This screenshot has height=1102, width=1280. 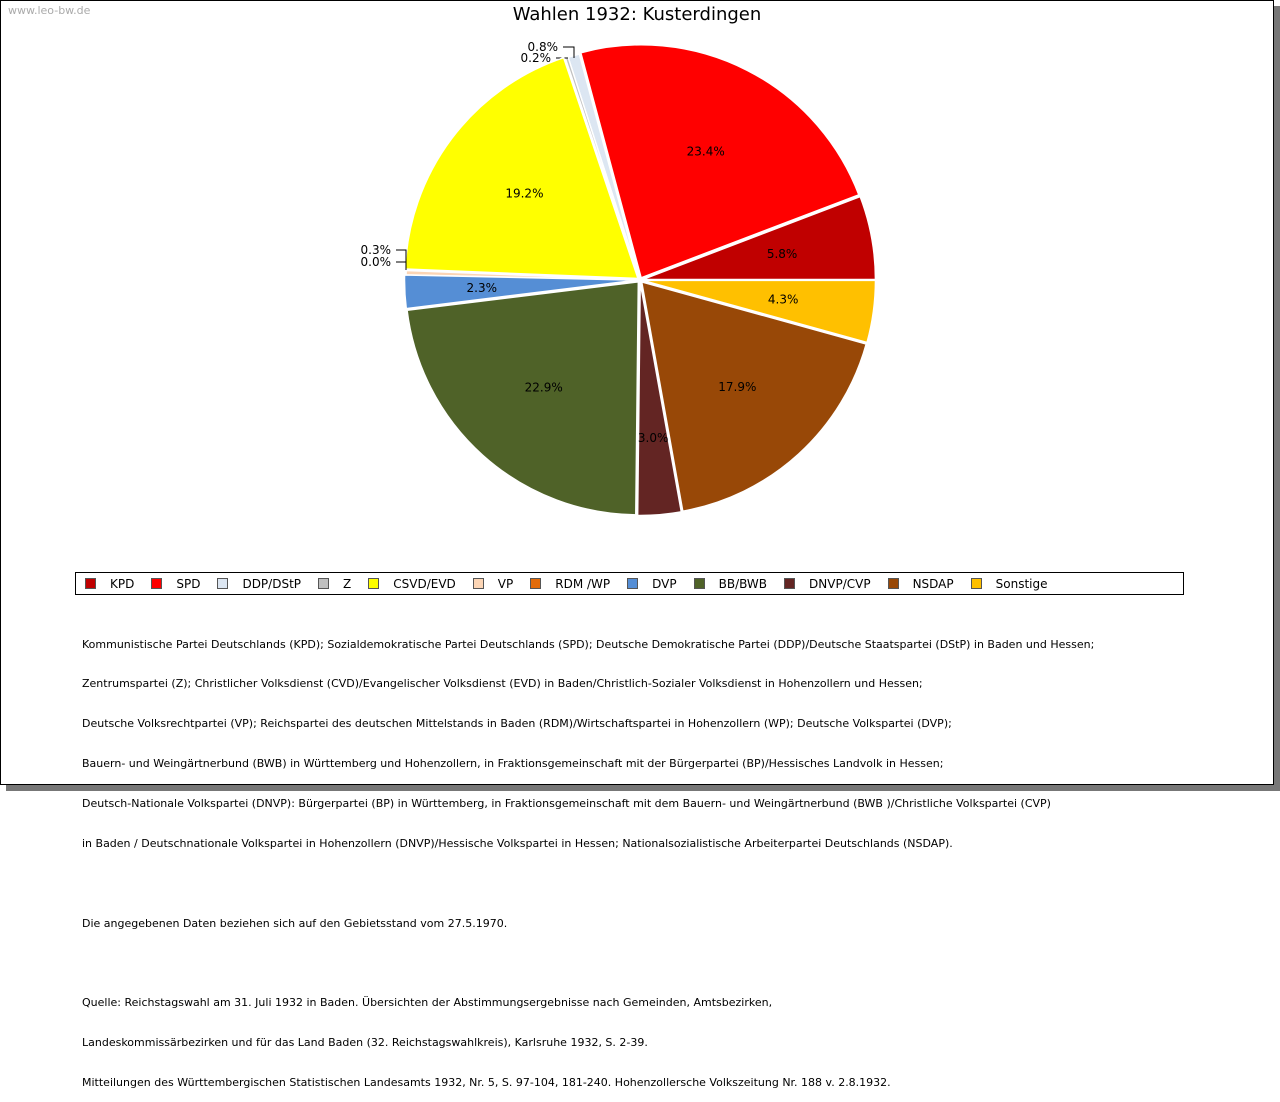 I want to click on legend-label: DDP/DStP, so click(x=272, y=583).